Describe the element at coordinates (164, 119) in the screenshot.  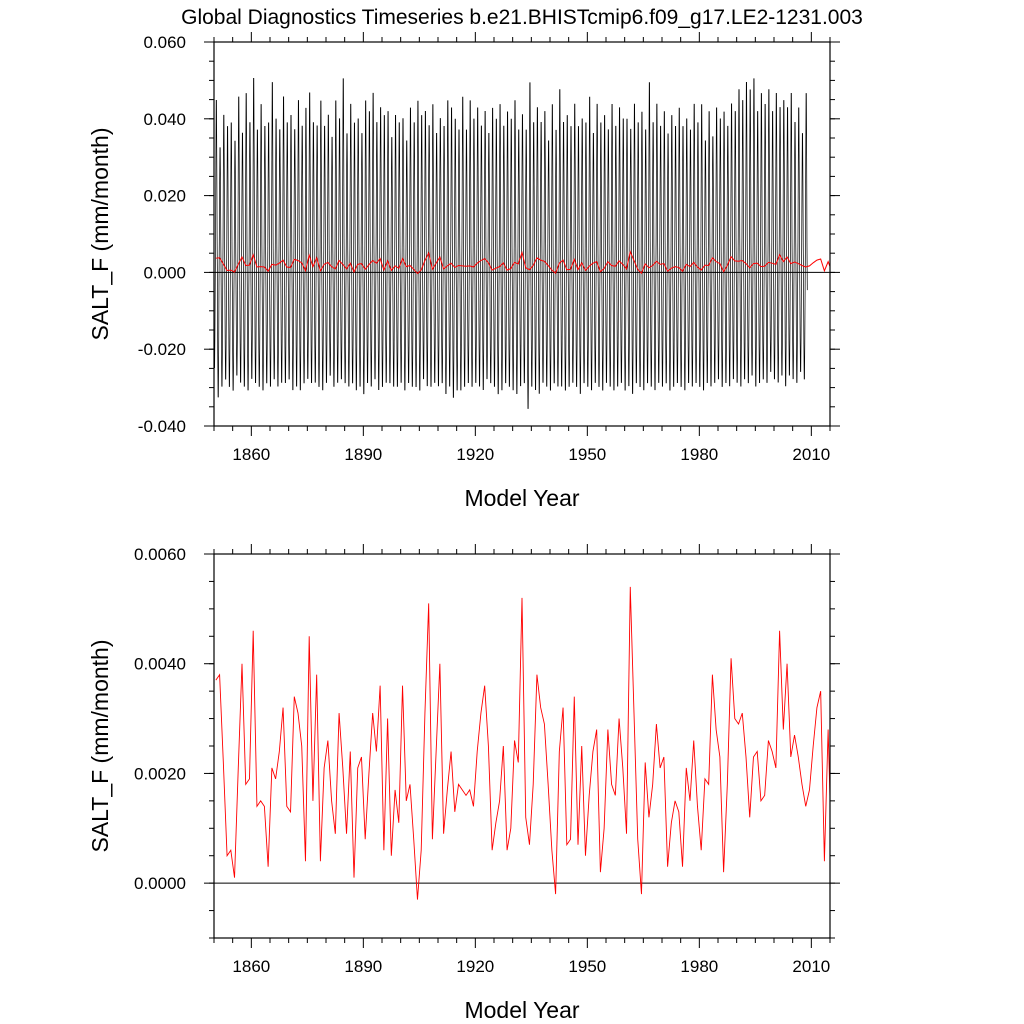
I see `y-tick-label: 0.040` at that location.